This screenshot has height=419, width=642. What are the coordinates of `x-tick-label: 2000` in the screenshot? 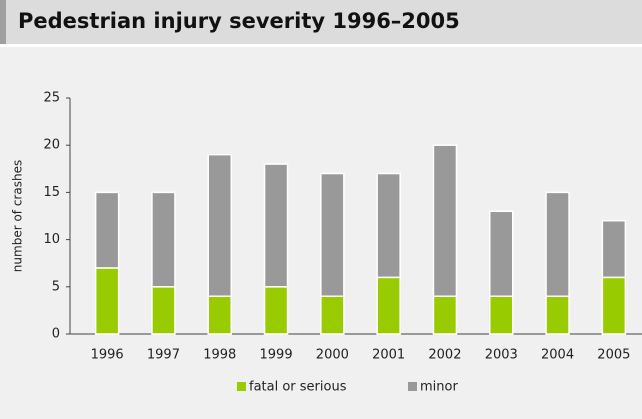 It's located at (332, 355).